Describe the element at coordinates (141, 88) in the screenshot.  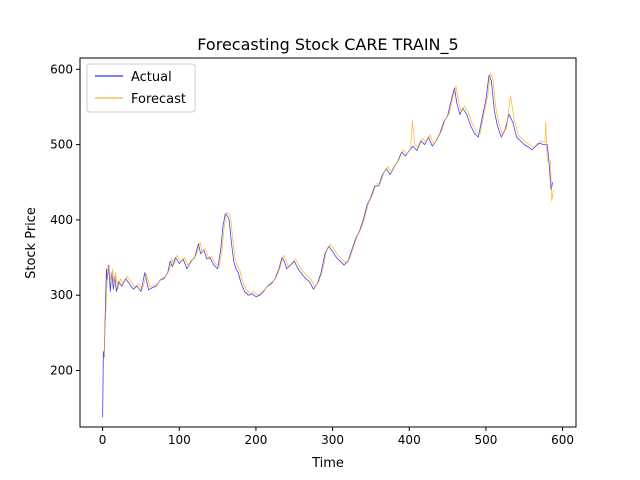
I see `legend: Actual Forecast` at that location.